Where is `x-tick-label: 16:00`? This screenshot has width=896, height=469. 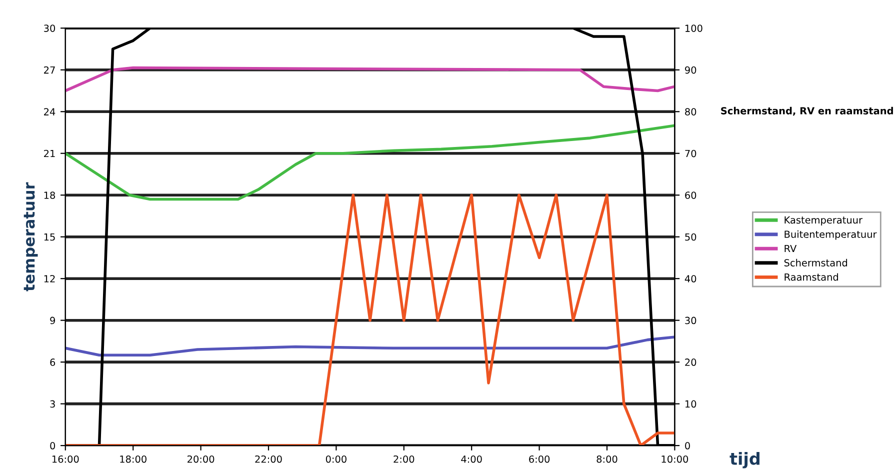
x-tick-label: 16:00 is located at coordinates (65, 459).